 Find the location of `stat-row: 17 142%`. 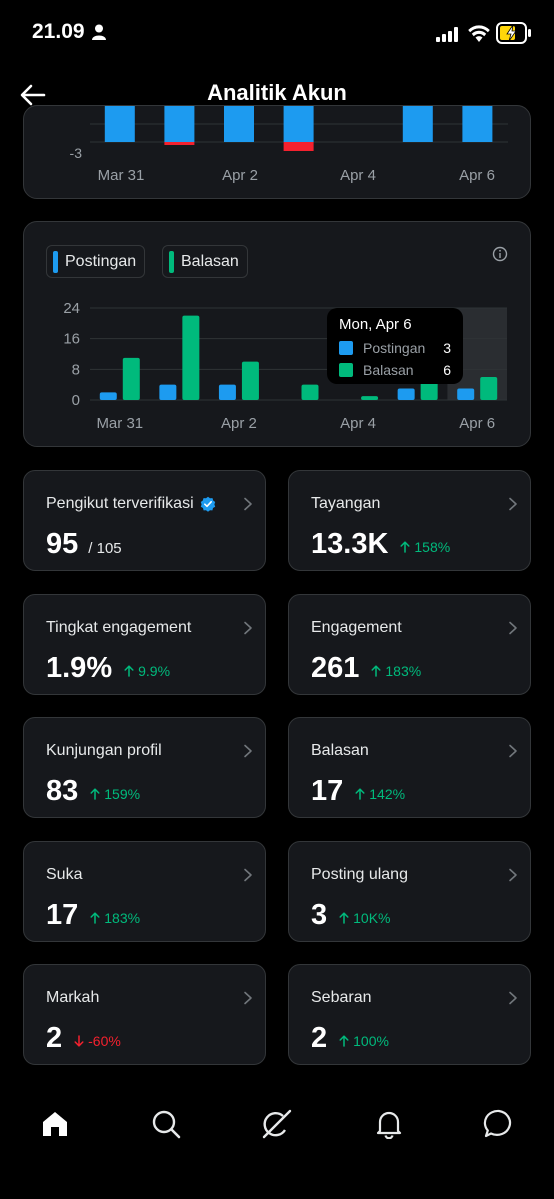

stat-row: 17 142% is located at coordinates (358, 791).